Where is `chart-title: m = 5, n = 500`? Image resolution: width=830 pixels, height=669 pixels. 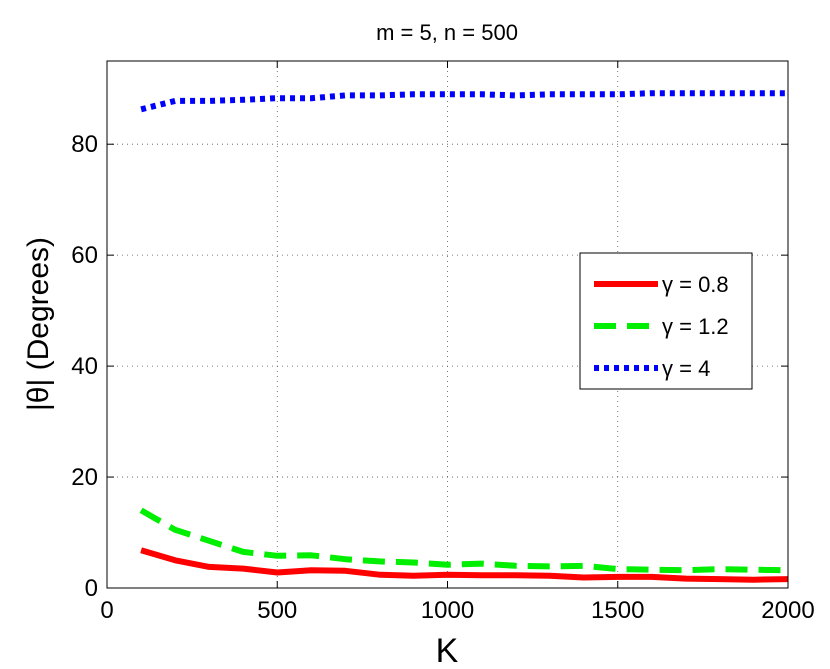 chart-title: m = 5, n = 500 is located at coordinates (447, 32).